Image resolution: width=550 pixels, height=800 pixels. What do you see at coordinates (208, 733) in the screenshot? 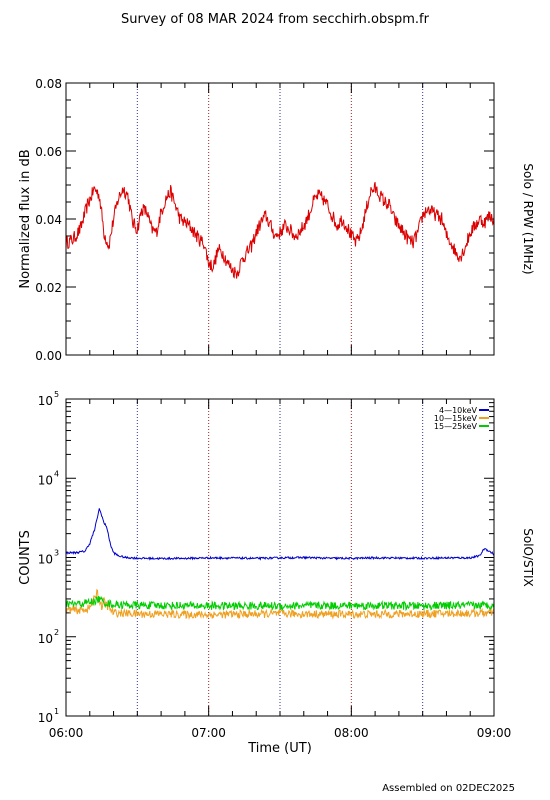
I see `x-tick-label: 07:00` at bounding box center [208, 733].